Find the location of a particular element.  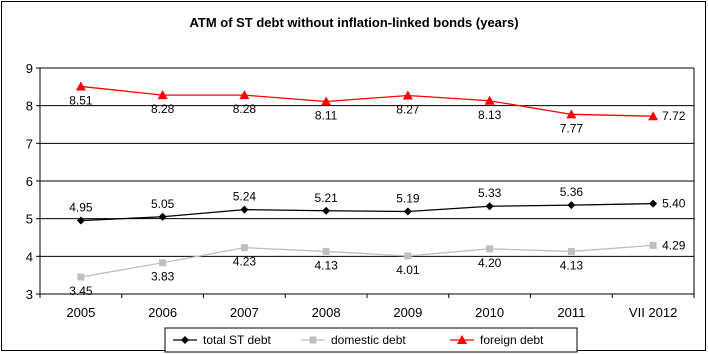

y-tick-label: 6 is located at coordinates (29, 181).